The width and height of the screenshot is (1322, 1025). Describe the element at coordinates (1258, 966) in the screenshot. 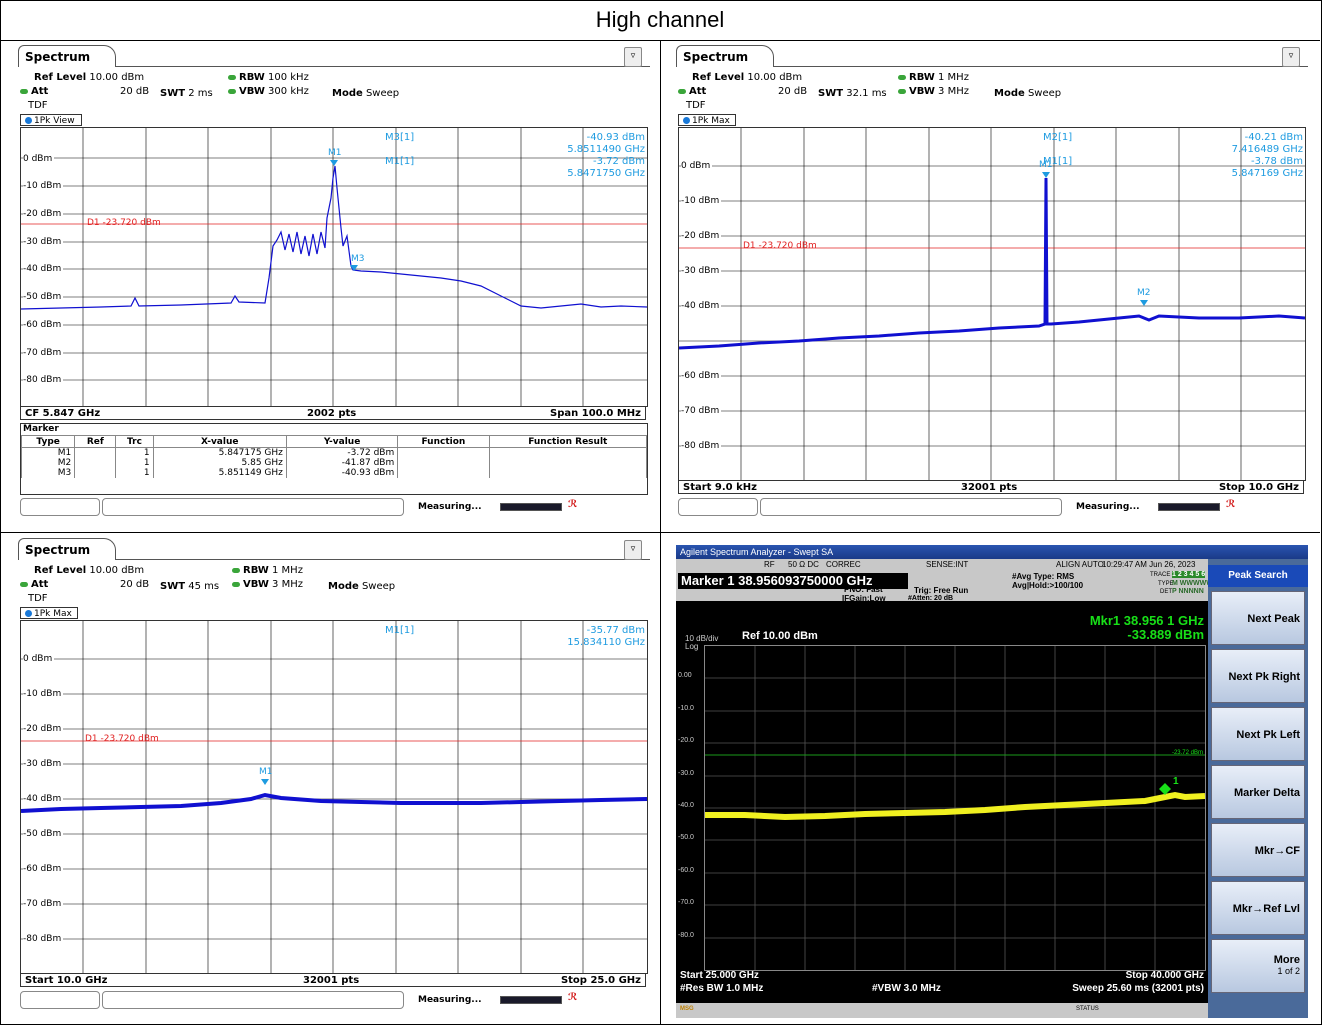

I see `more-button: More 1 of 2` at that location.